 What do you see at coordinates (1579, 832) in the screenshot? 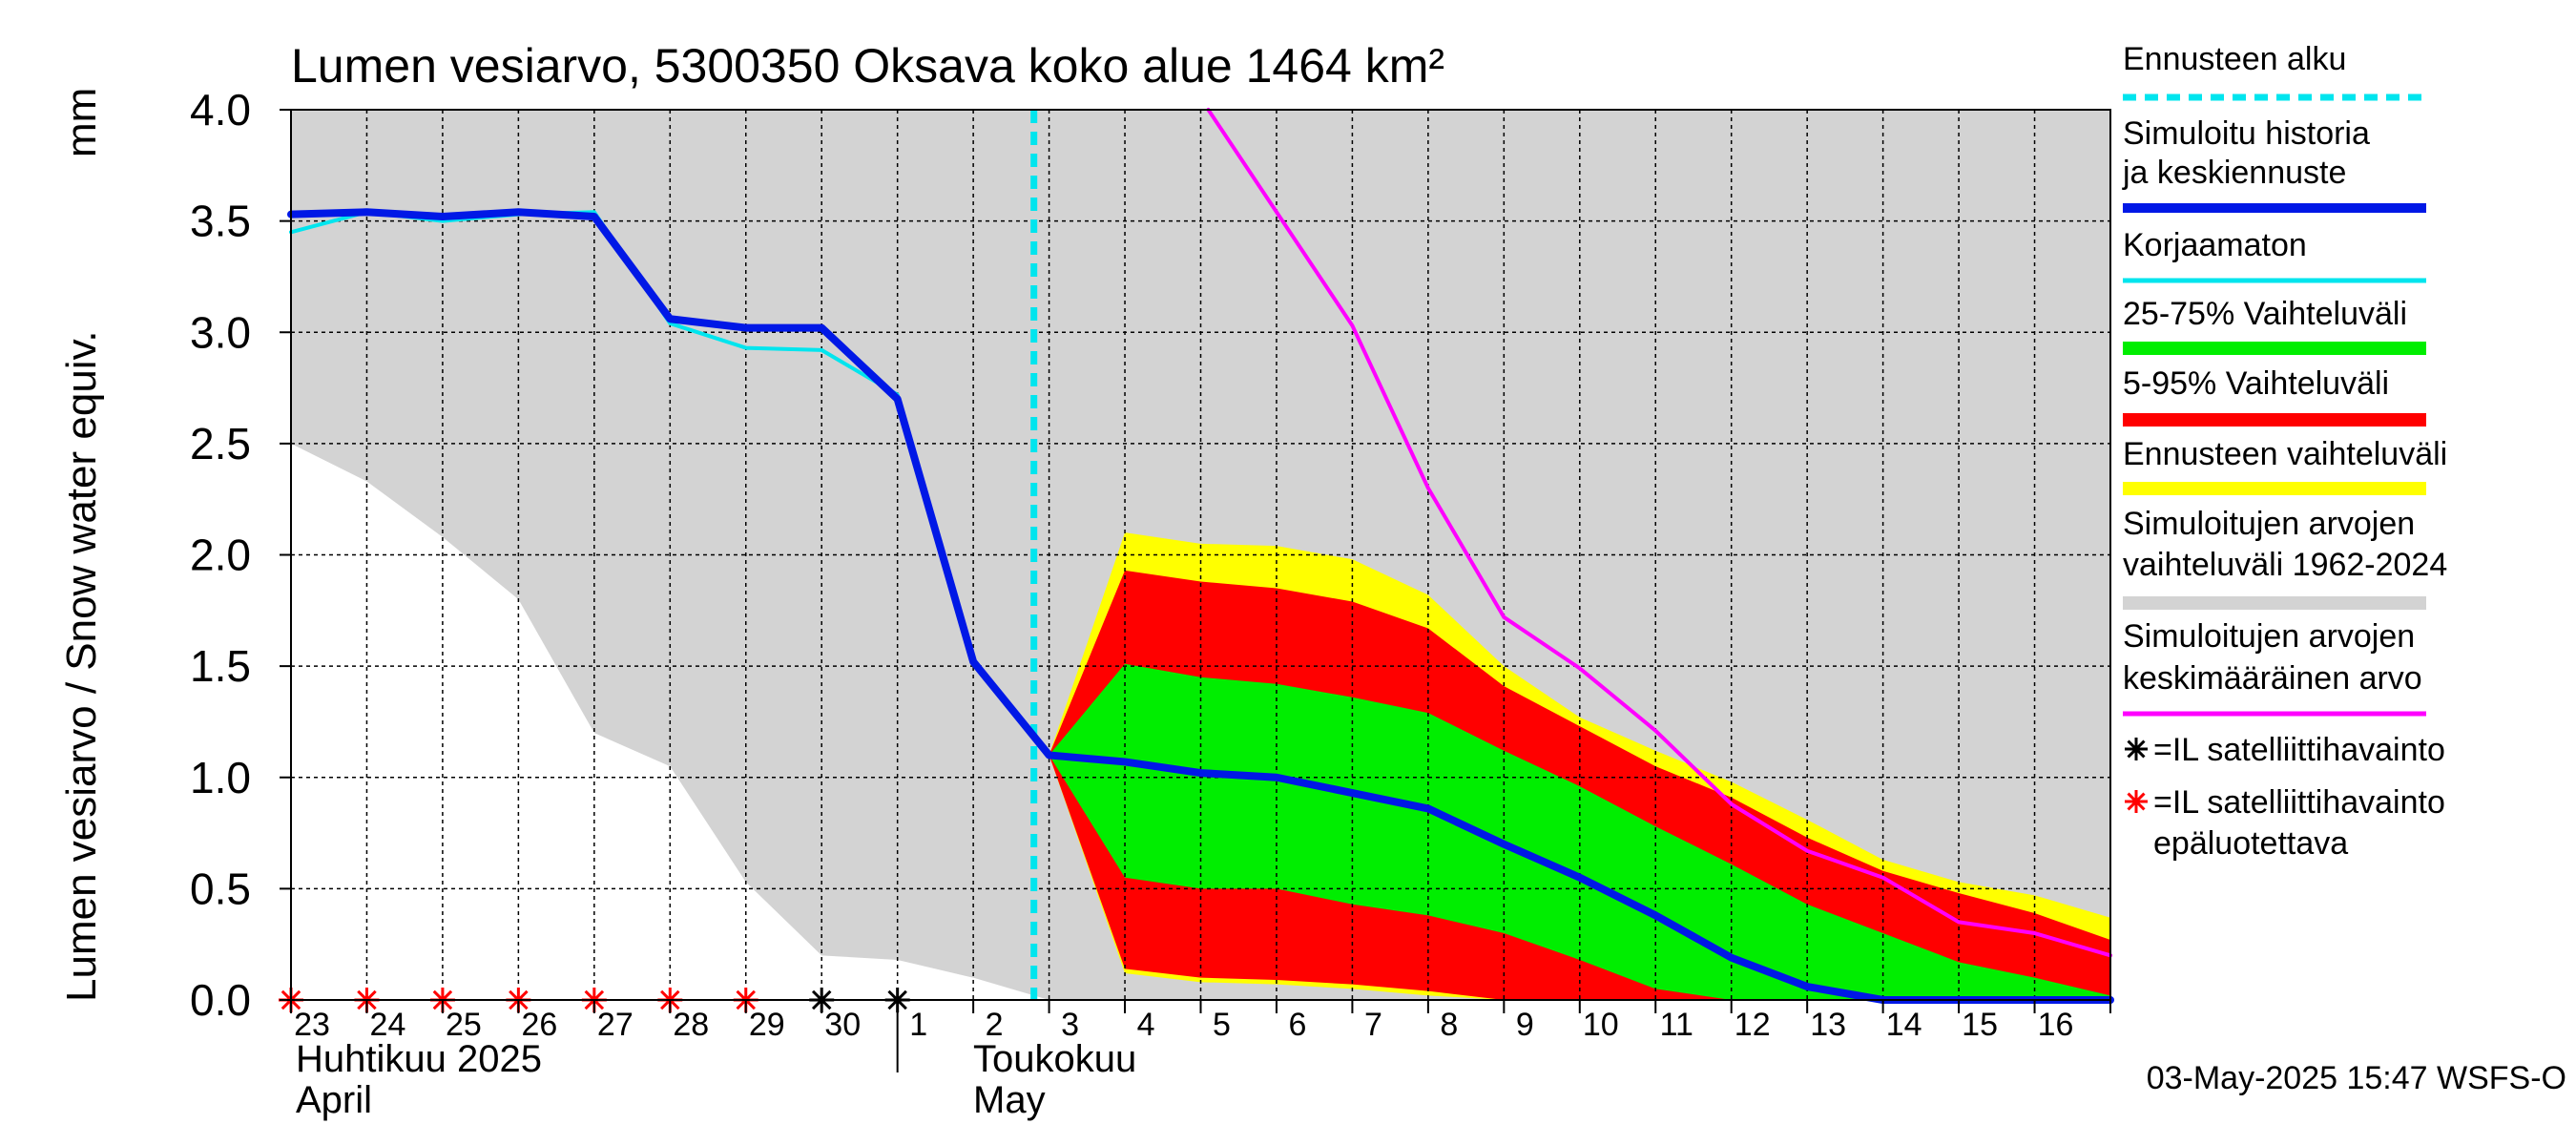
I see `band-25-75-vaihteluv-li` at bounding box center [1579, 832].